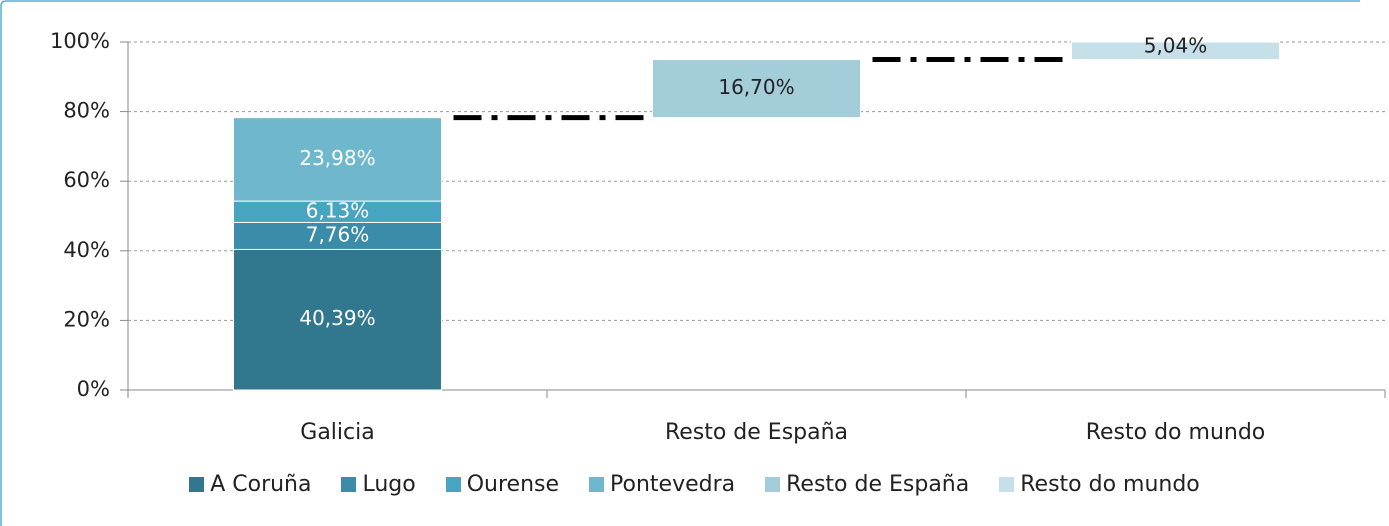 The height and width of the screenshot is (526, 1389). What do you see at coordinates (86, 250) in the screenshot?
I see `y-tick-label: 40%` at bounding box center [86, 250].